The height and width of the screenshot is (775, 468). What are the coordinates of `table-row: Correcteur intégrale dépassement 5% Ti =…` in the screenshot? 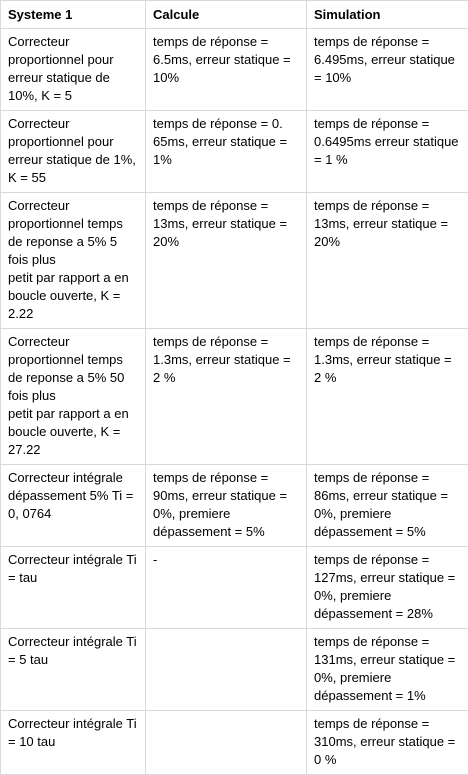 It's located at (234, 506).